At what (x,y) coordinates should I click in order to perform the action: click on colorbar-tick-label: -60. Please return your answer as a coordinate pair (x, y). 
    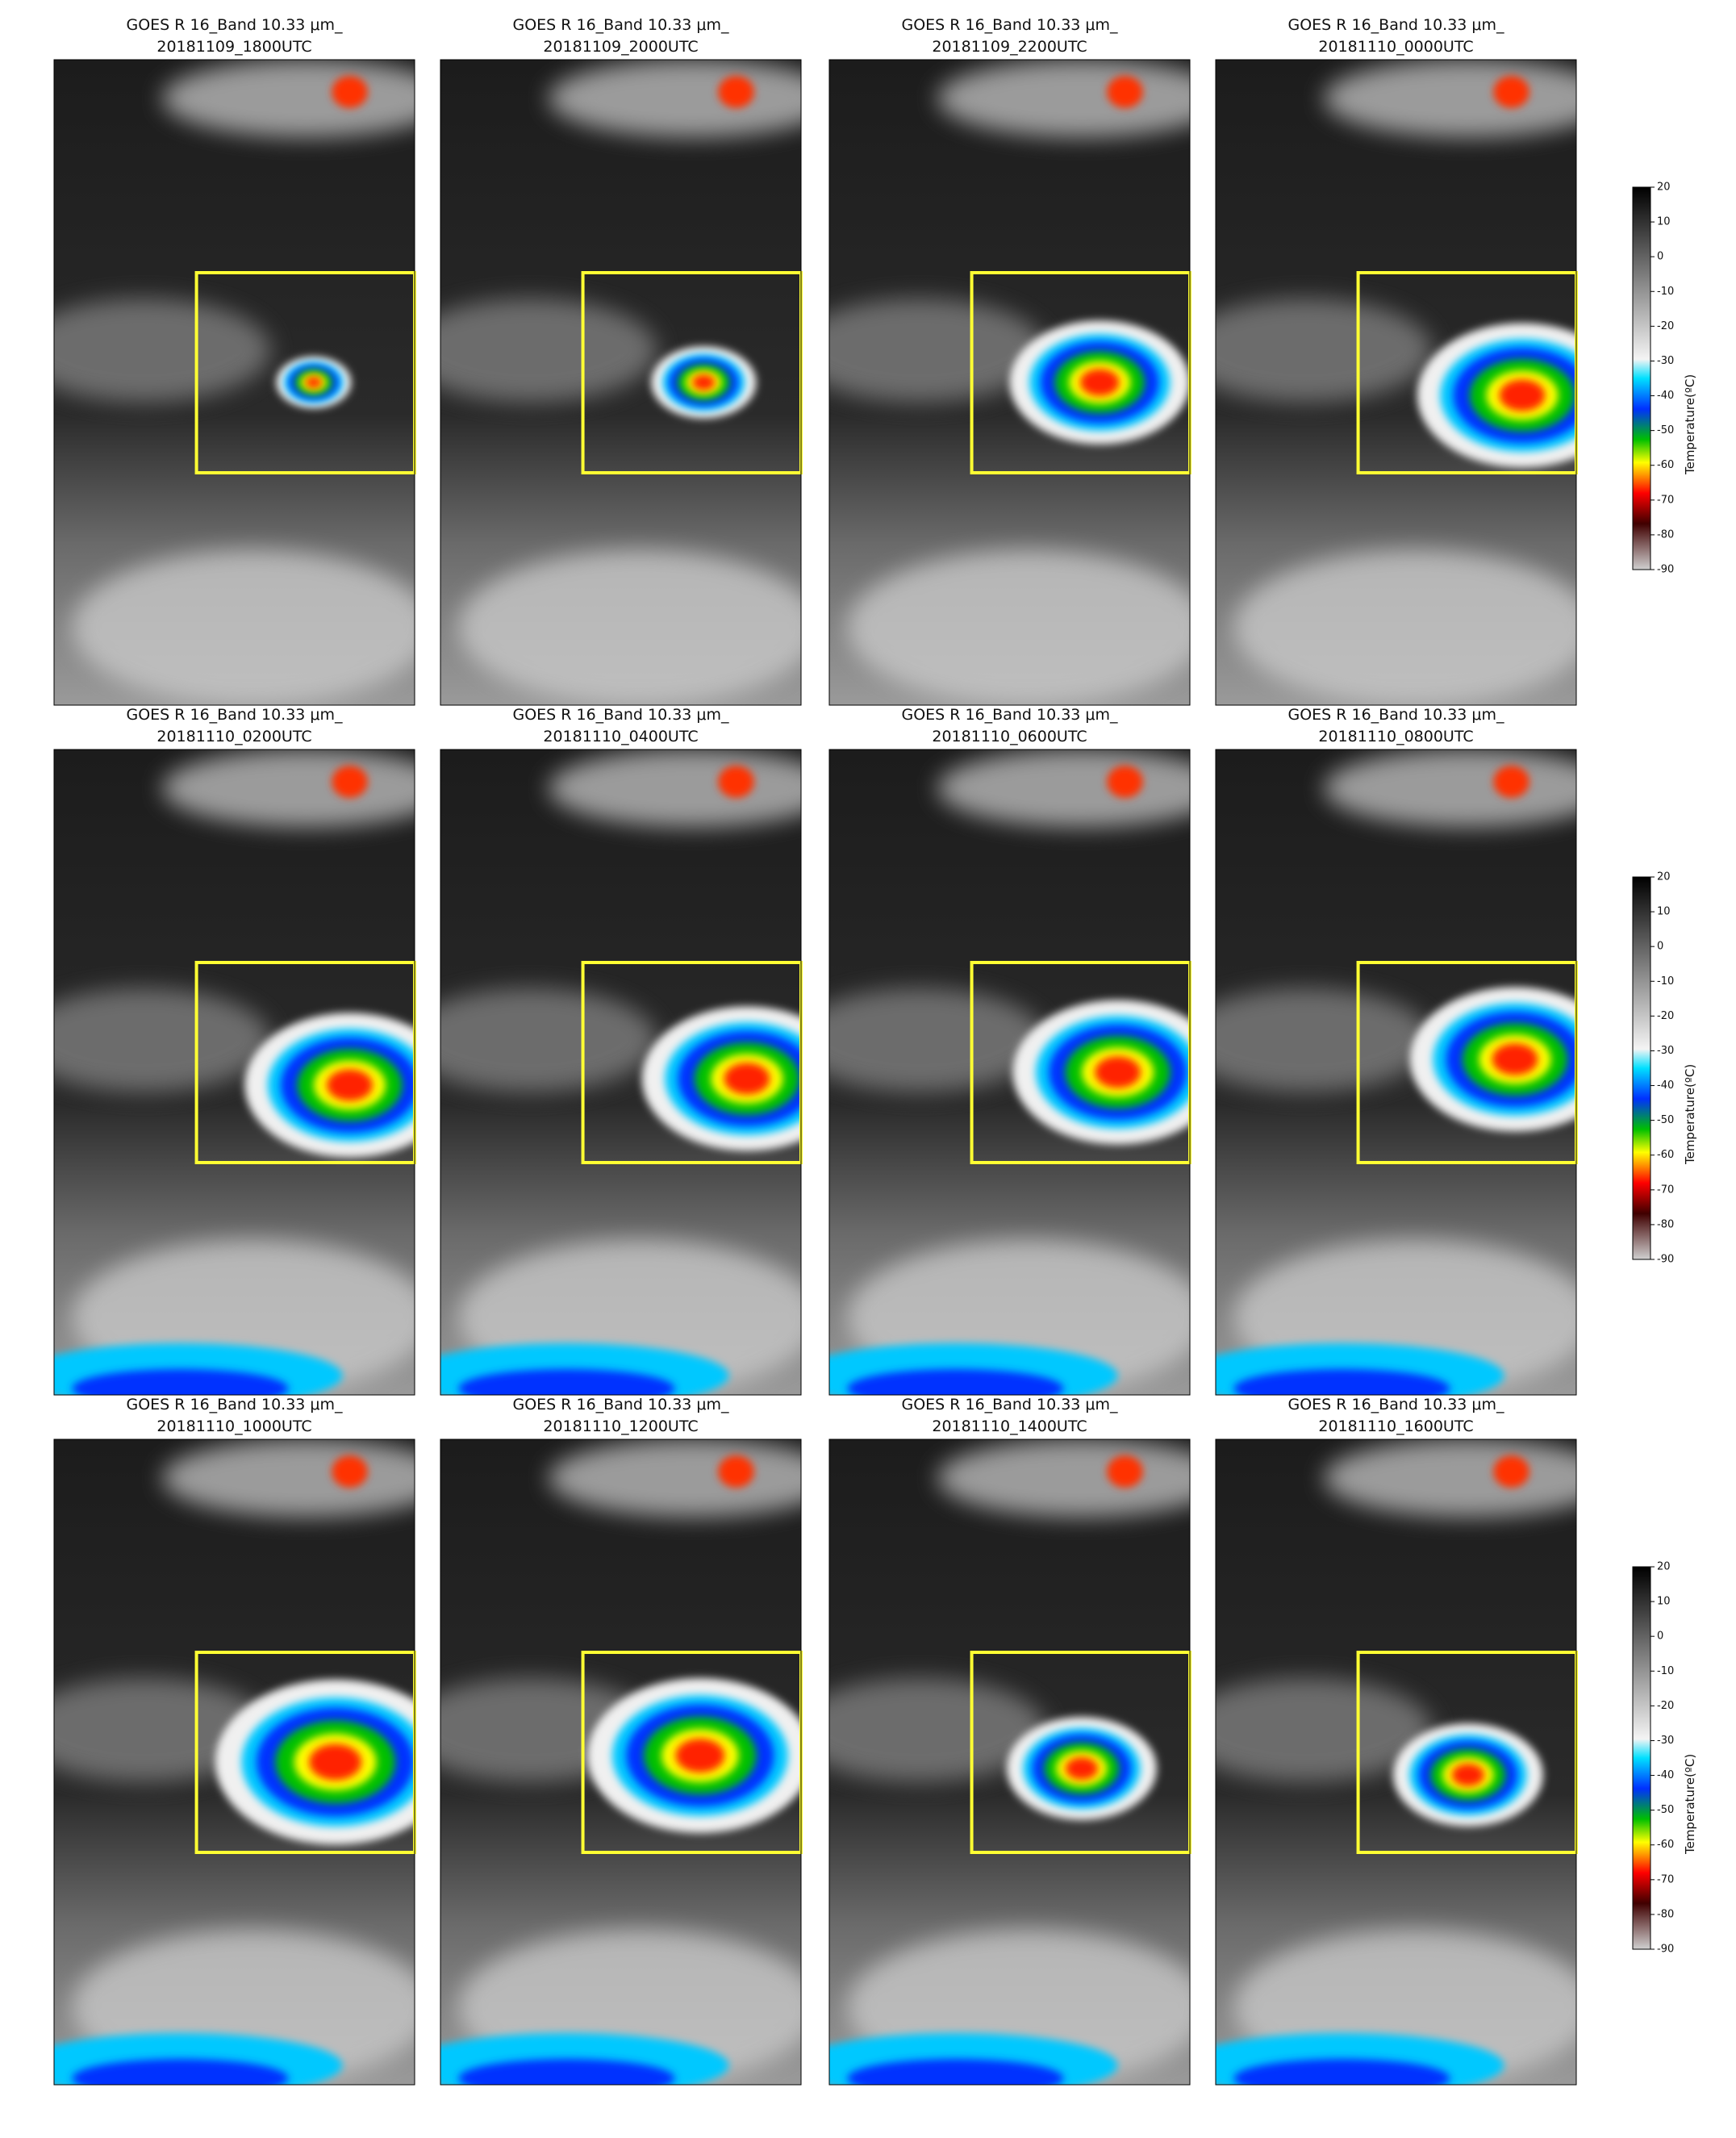
    Looking at the image, I should click on (1665, 1845).